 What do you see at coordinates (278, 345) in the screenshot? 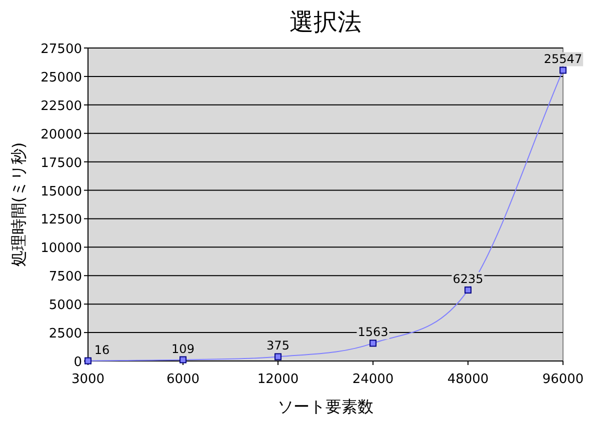
I see `data-label: 375` at bounding box center [278, 345].